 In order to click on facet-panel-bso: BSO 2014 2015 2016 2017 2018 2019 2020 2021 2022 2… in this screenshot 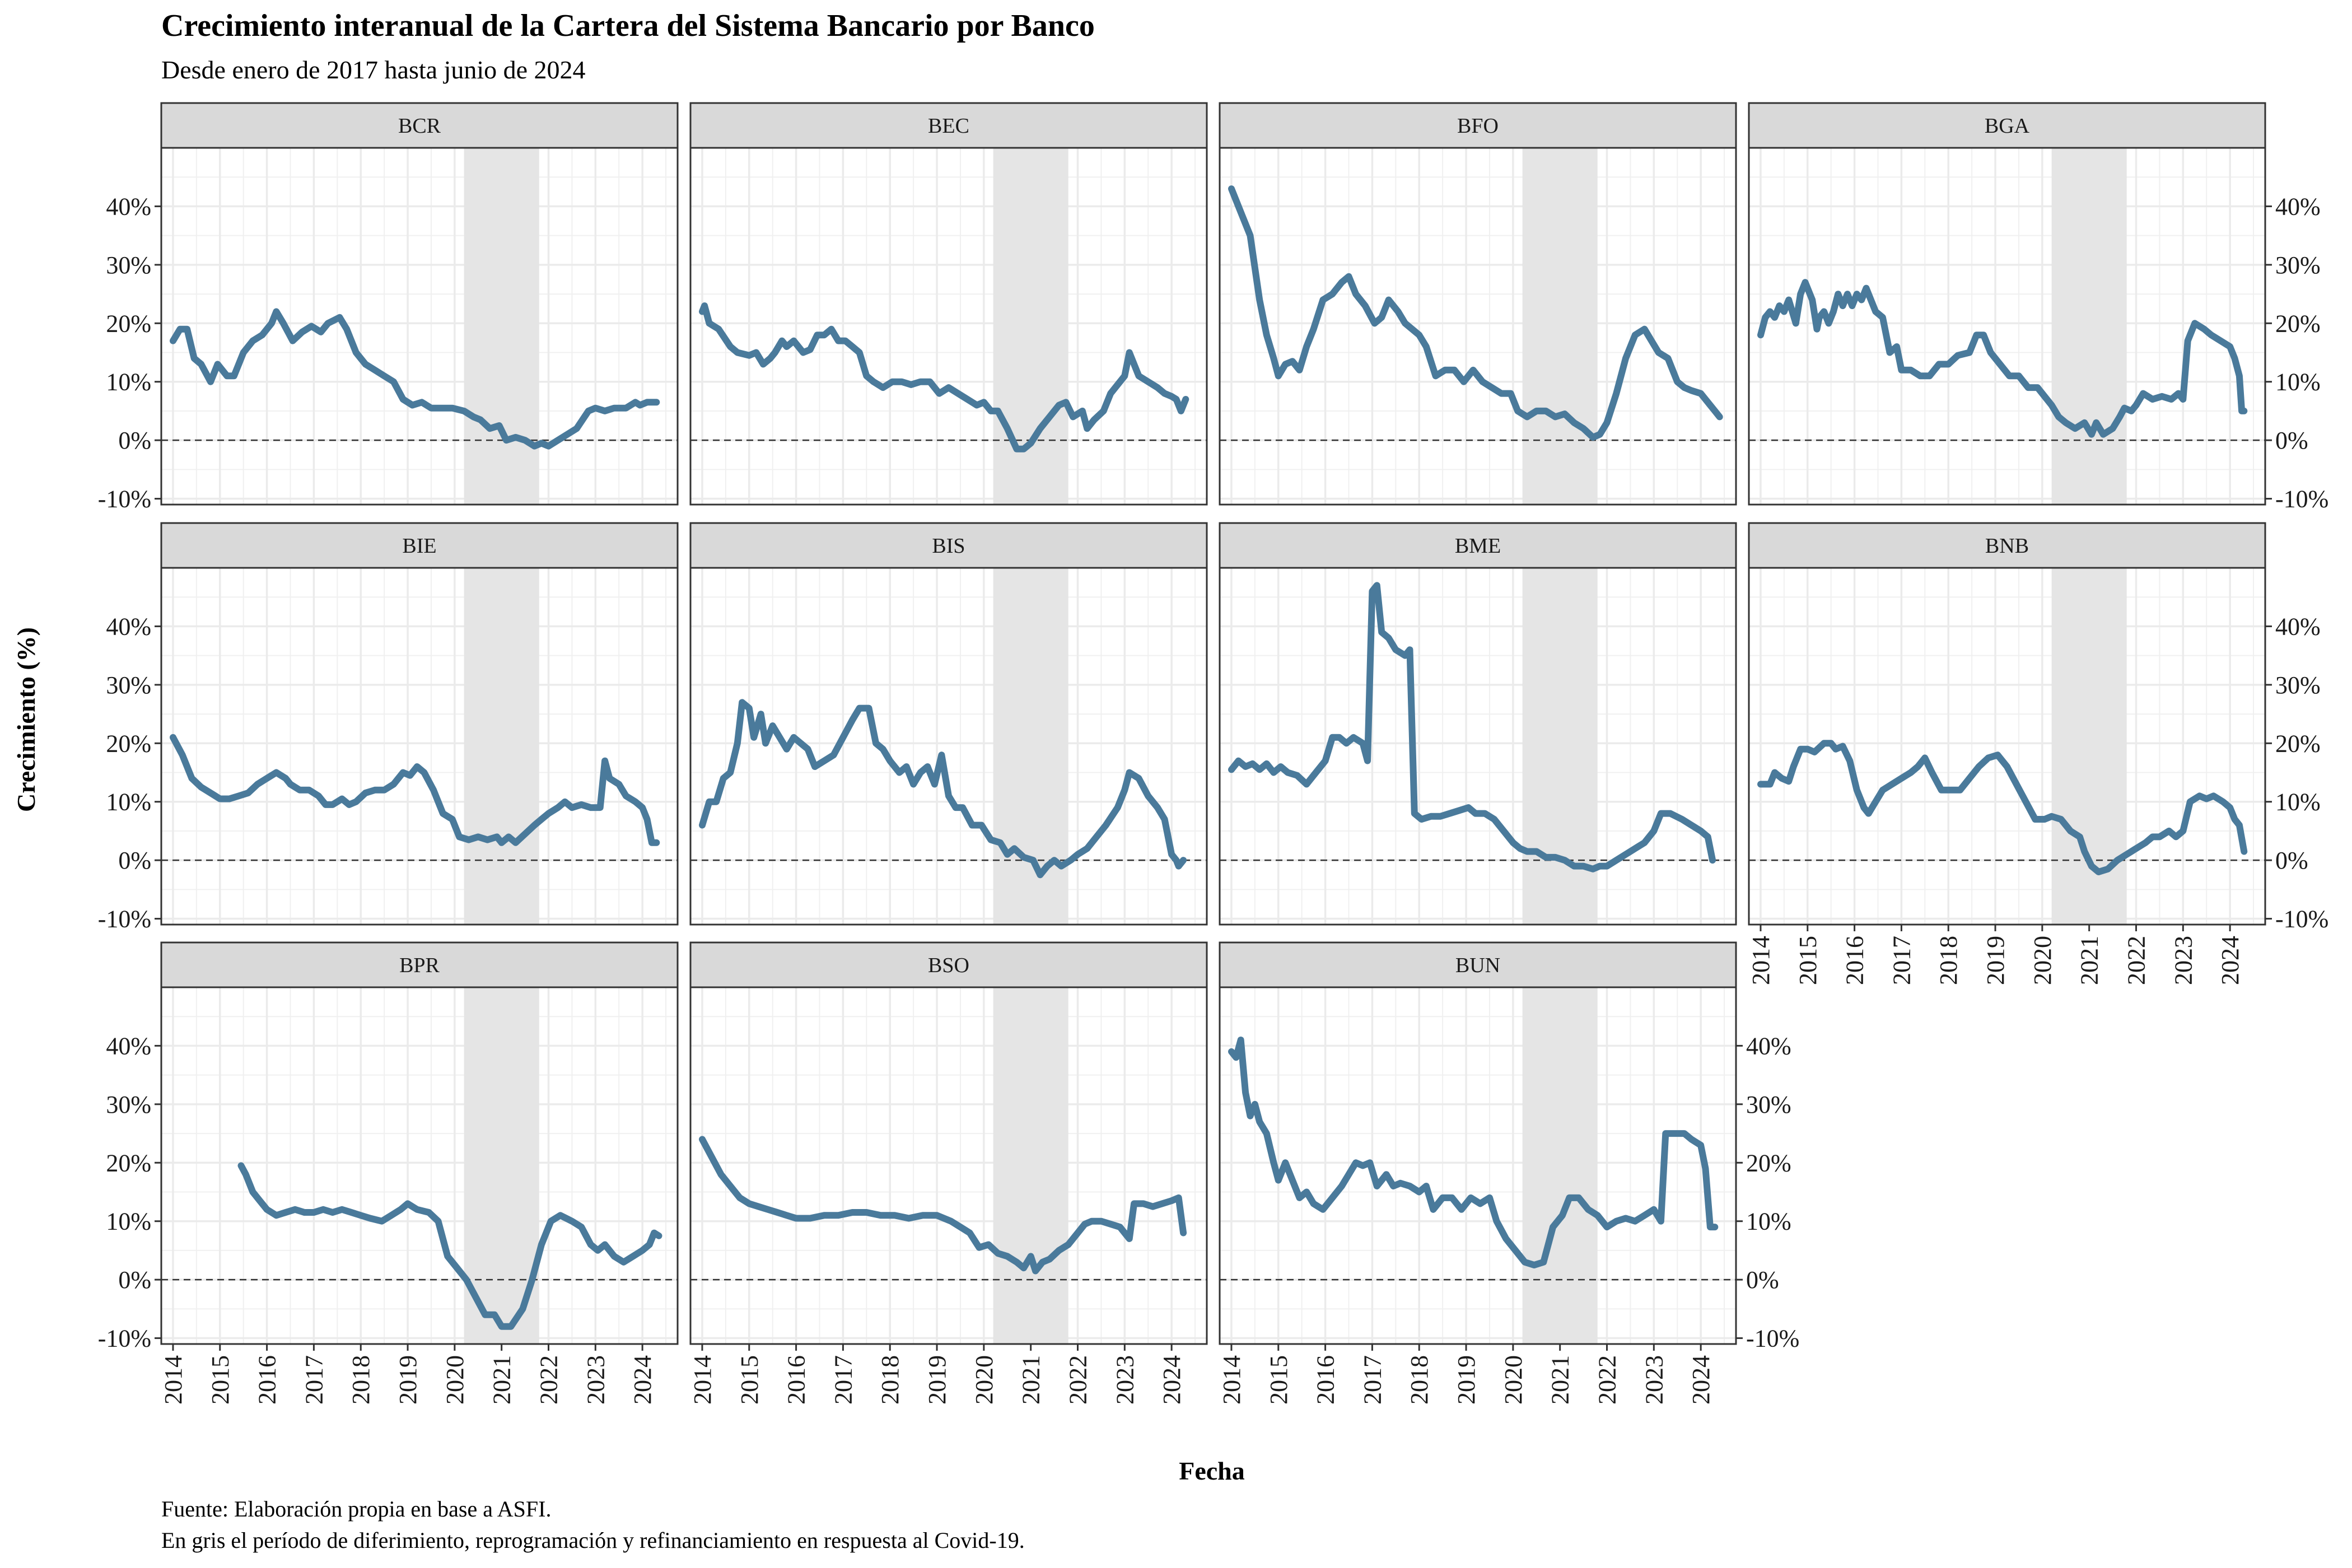, I will do `click(949, 1172)`.